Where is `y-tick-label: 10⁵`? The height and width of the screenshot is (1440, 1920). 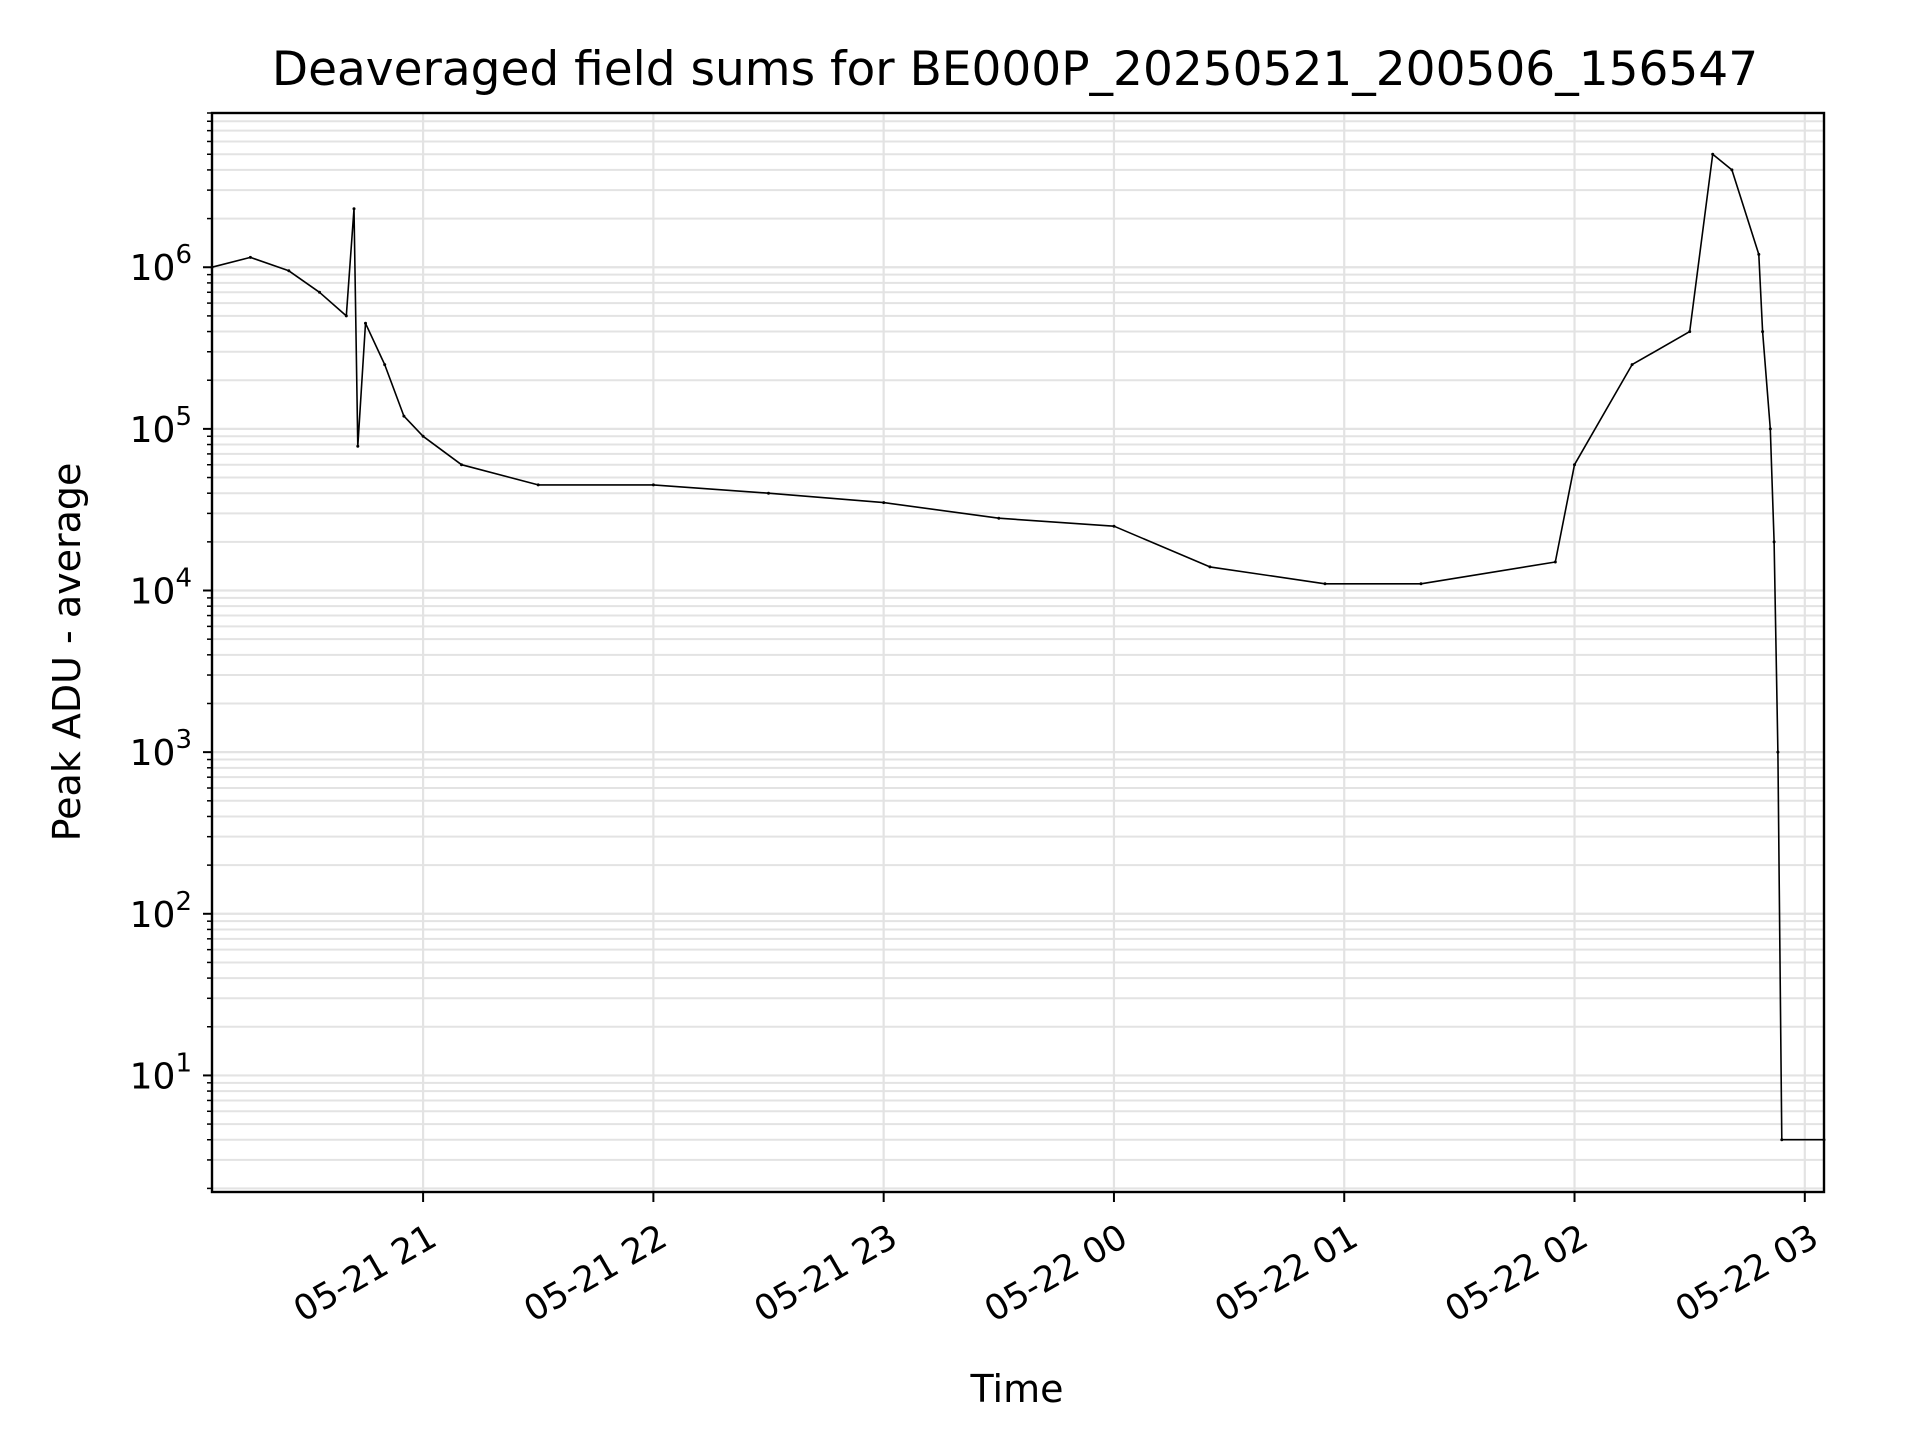
y-tick-label: 10⁵ is located at coordinates (161, 426).